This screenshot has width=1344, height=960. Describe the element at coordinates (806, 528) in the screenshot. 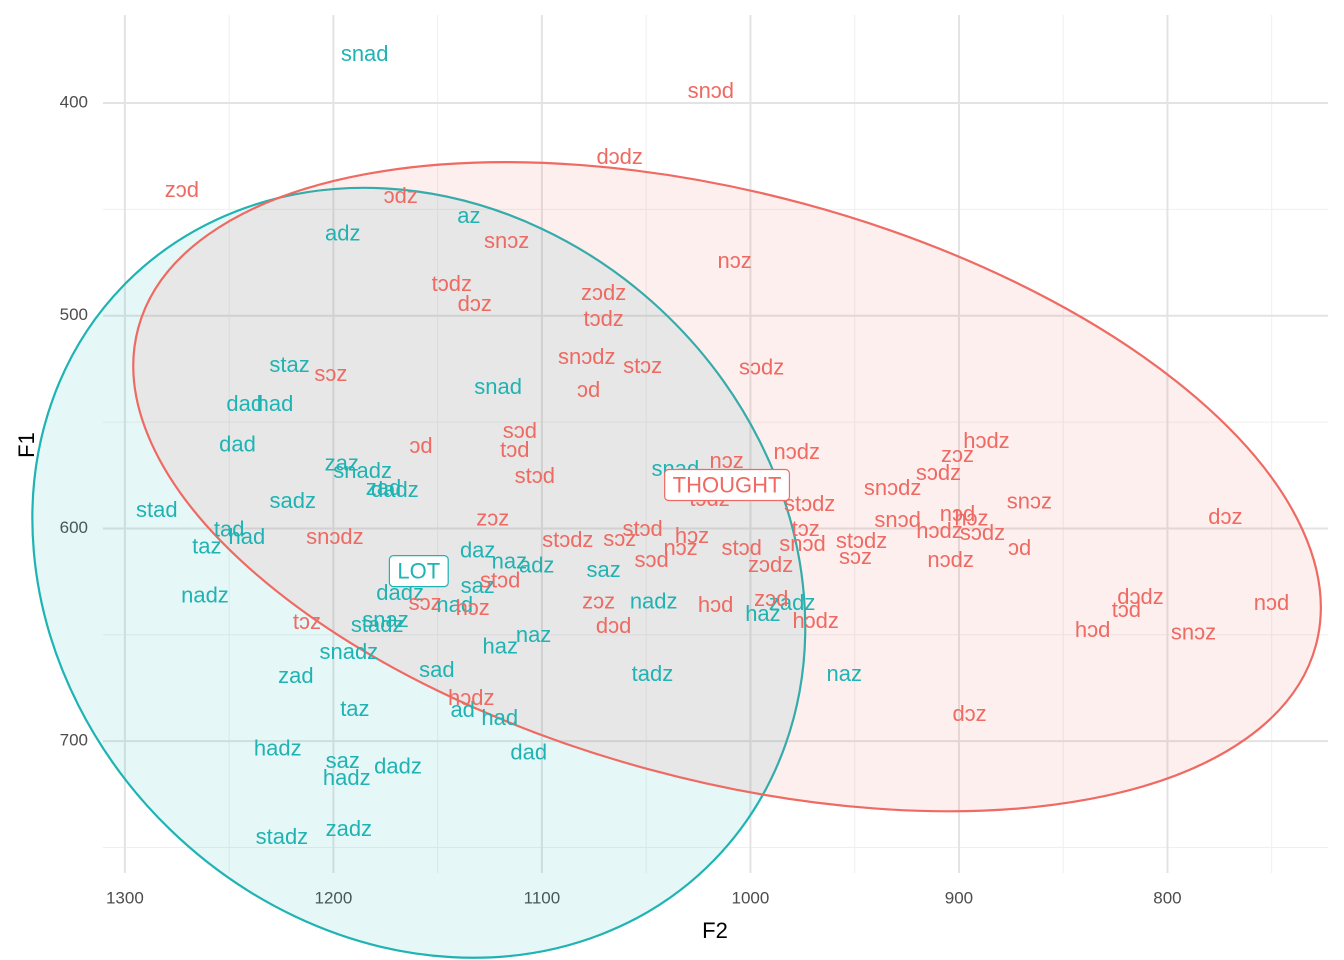

I see `point-label: tɔz` at that location.